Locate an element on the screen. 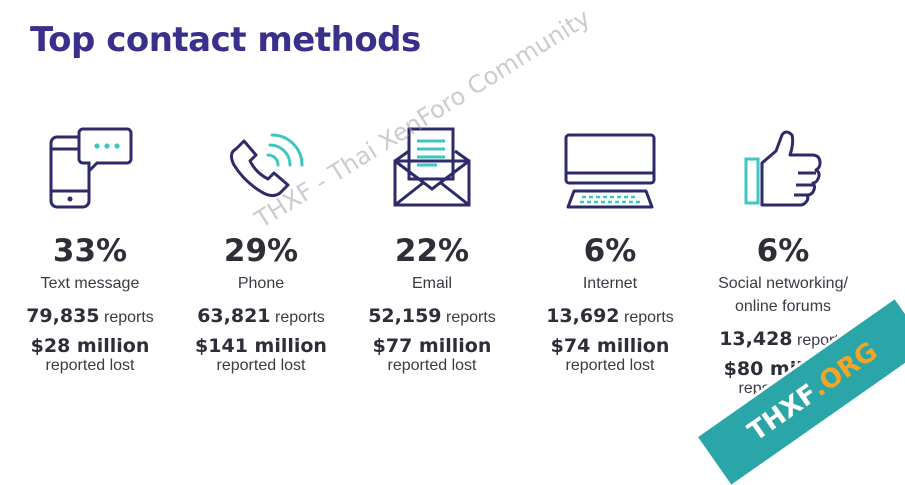  method-label: Social networking/ online forums is located at coordinates (783, 295).